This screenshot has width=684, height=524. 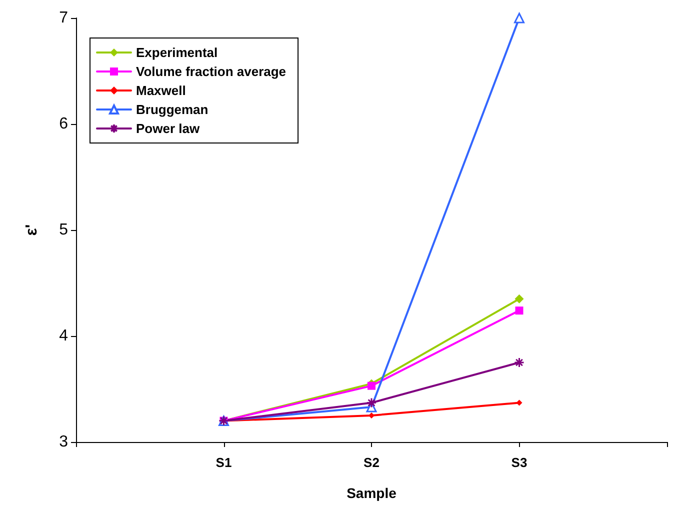 I want to click on legend-label: Volume fraction average, so click(x=211, y=71).